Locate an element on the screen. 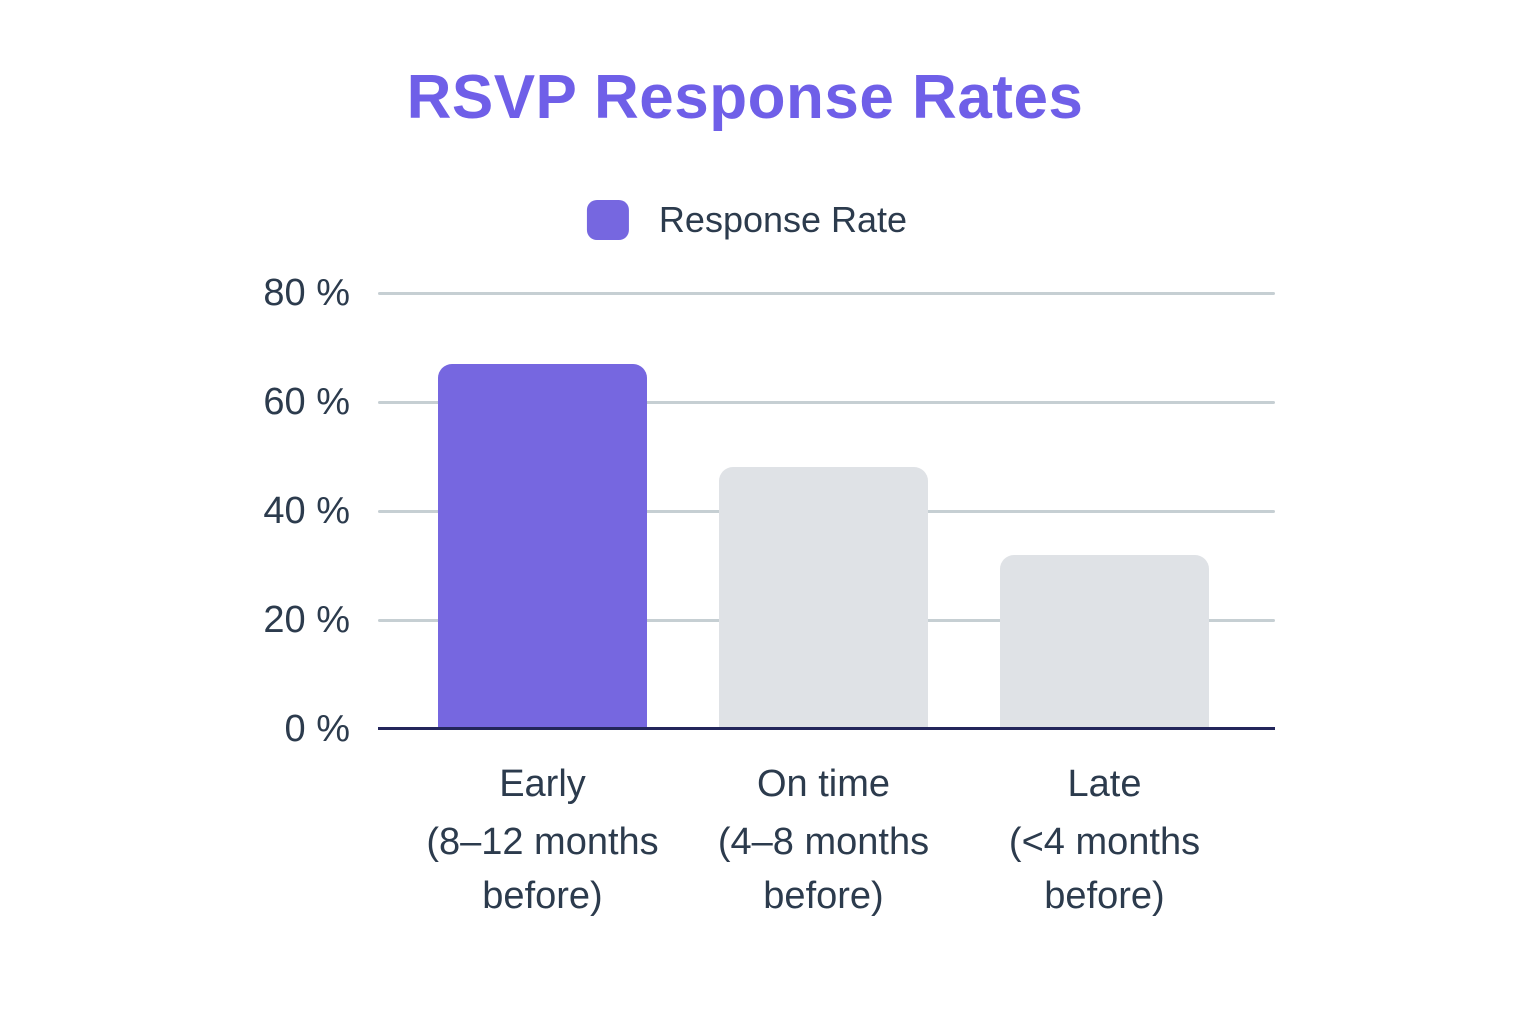 This screenshot has height=1024, width=1536. category-subline: (<4 months is located at coordinates (1104, 842).